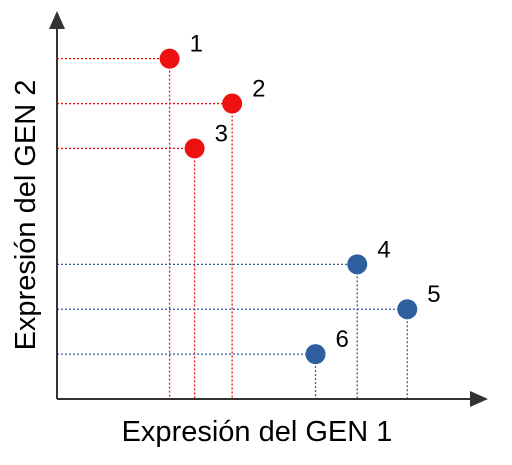 This screenshot has width=512, height=465. I want to click on point-label-6: 6, so click(342, 339).